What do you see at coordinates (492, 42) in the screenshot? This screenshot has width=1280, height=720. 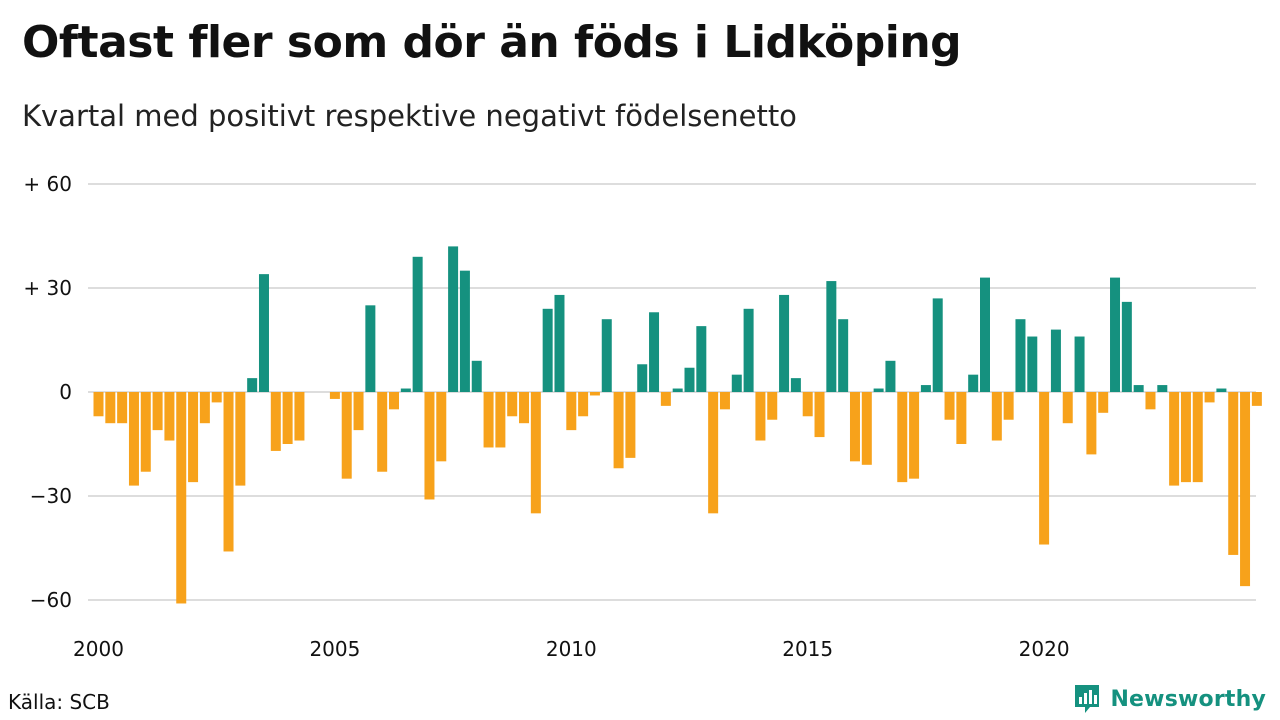 I see `chart-title: Oftast fler som dör än föds i Lidköping` at bounding box center [492, 42].